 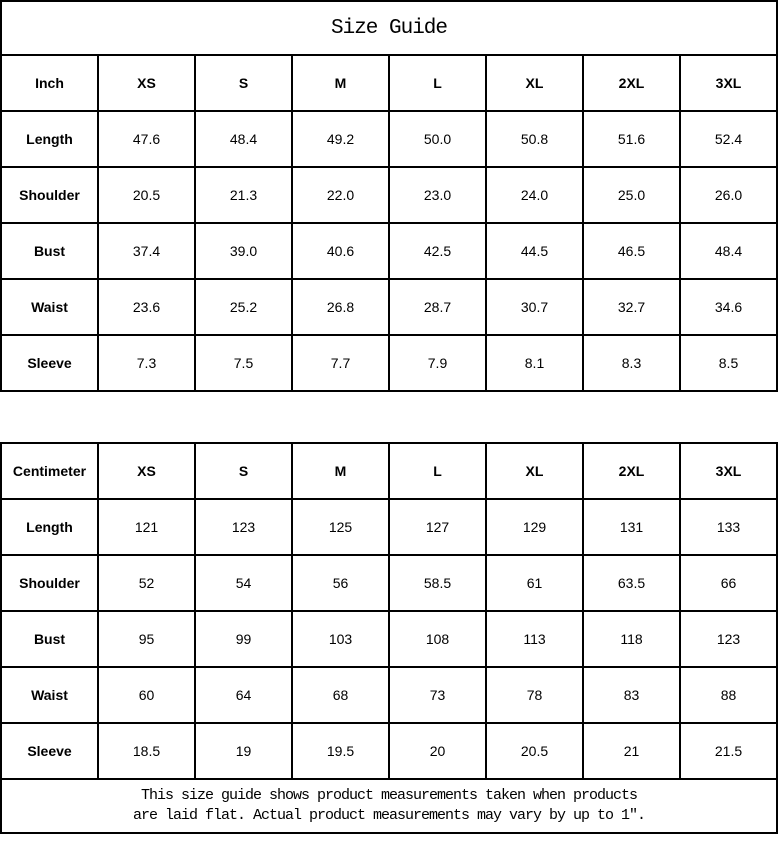 What do you see at coordinates (49, 471) in the screenshot?
I see `unit-header: Centimeter` at bounding box center [49, 471].